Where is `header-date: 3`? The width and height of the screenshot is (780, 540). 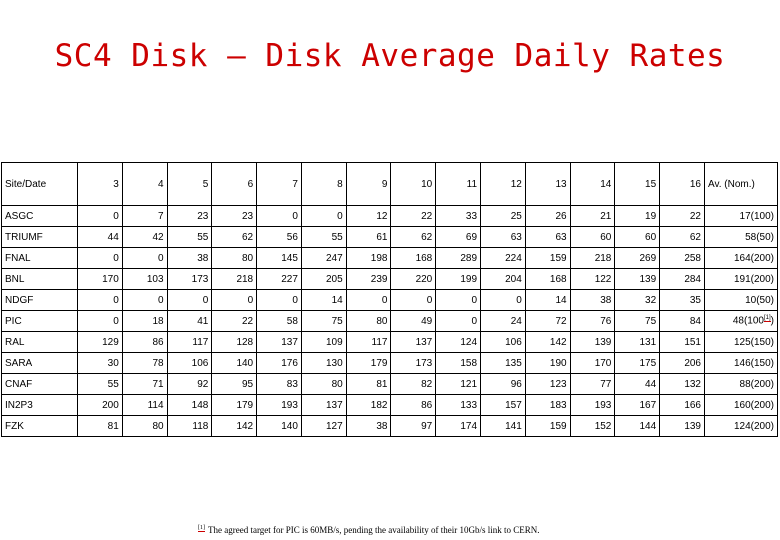
header-date: 3 is located at coordinates (100, 184).